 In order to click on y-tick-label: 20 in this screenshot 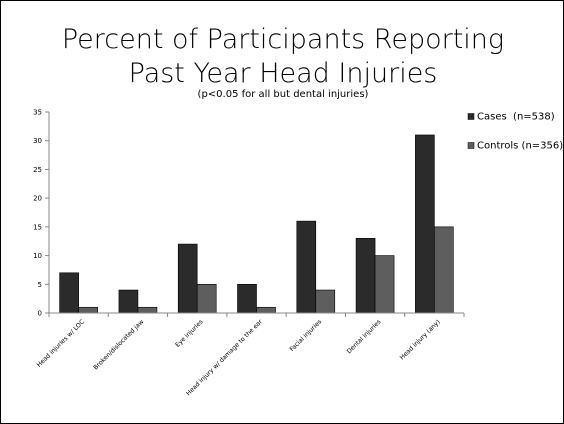, I will do `click(37, 199)`.